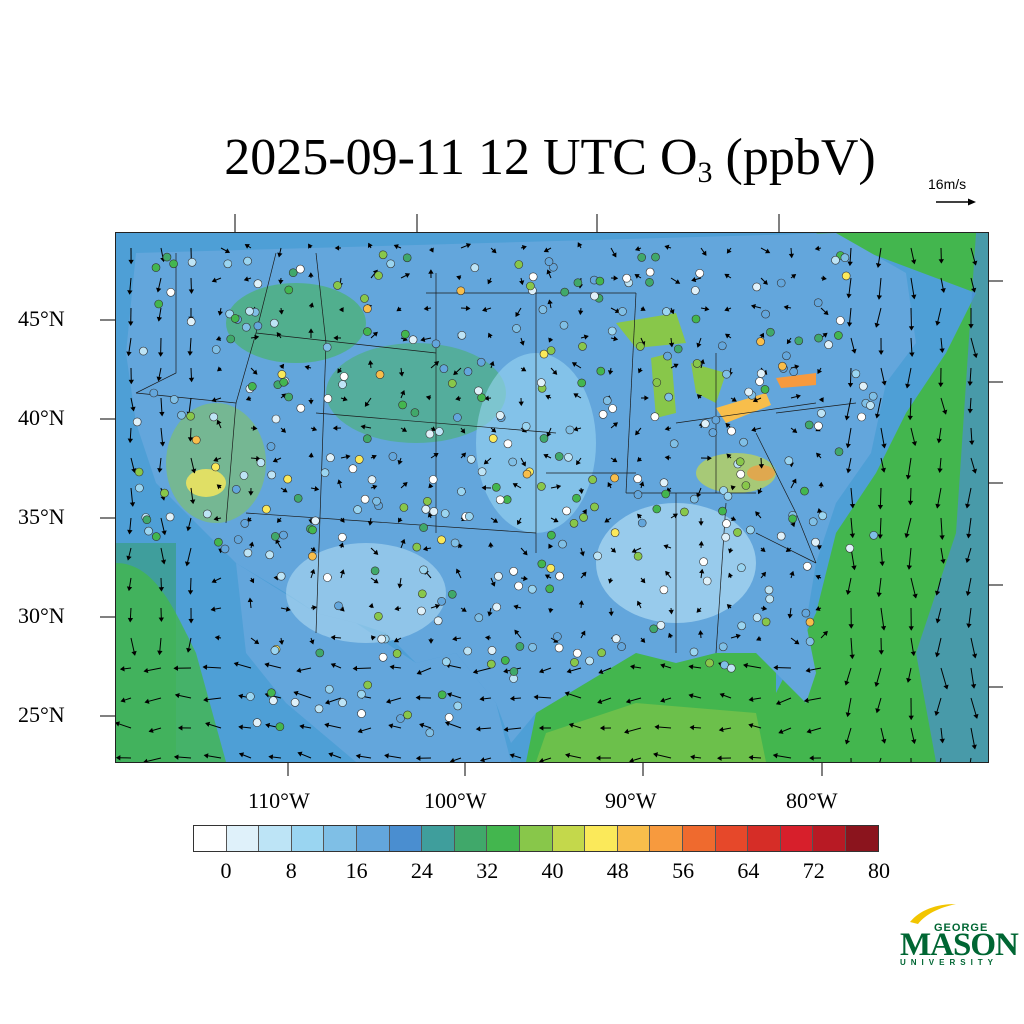 The width and height of the screenshot is (1024, 1024). What do you see at coordinates (813, 870) in the screenshot?
I see `colorbar-tick-label: 72` at bounding box center [813, 870].